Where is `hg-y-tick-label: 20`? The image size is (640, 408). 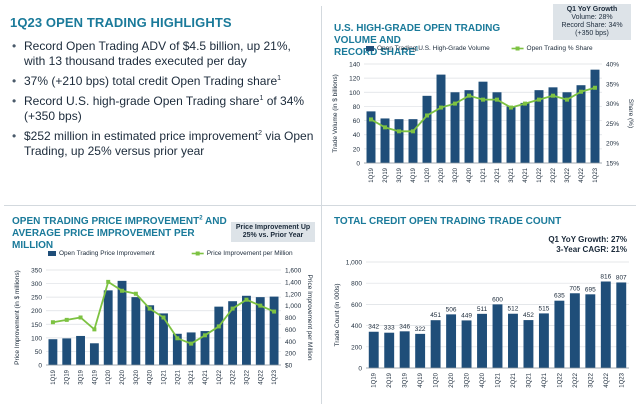
hg-y-tick-label: 20 is located at coordinates (357, 149).